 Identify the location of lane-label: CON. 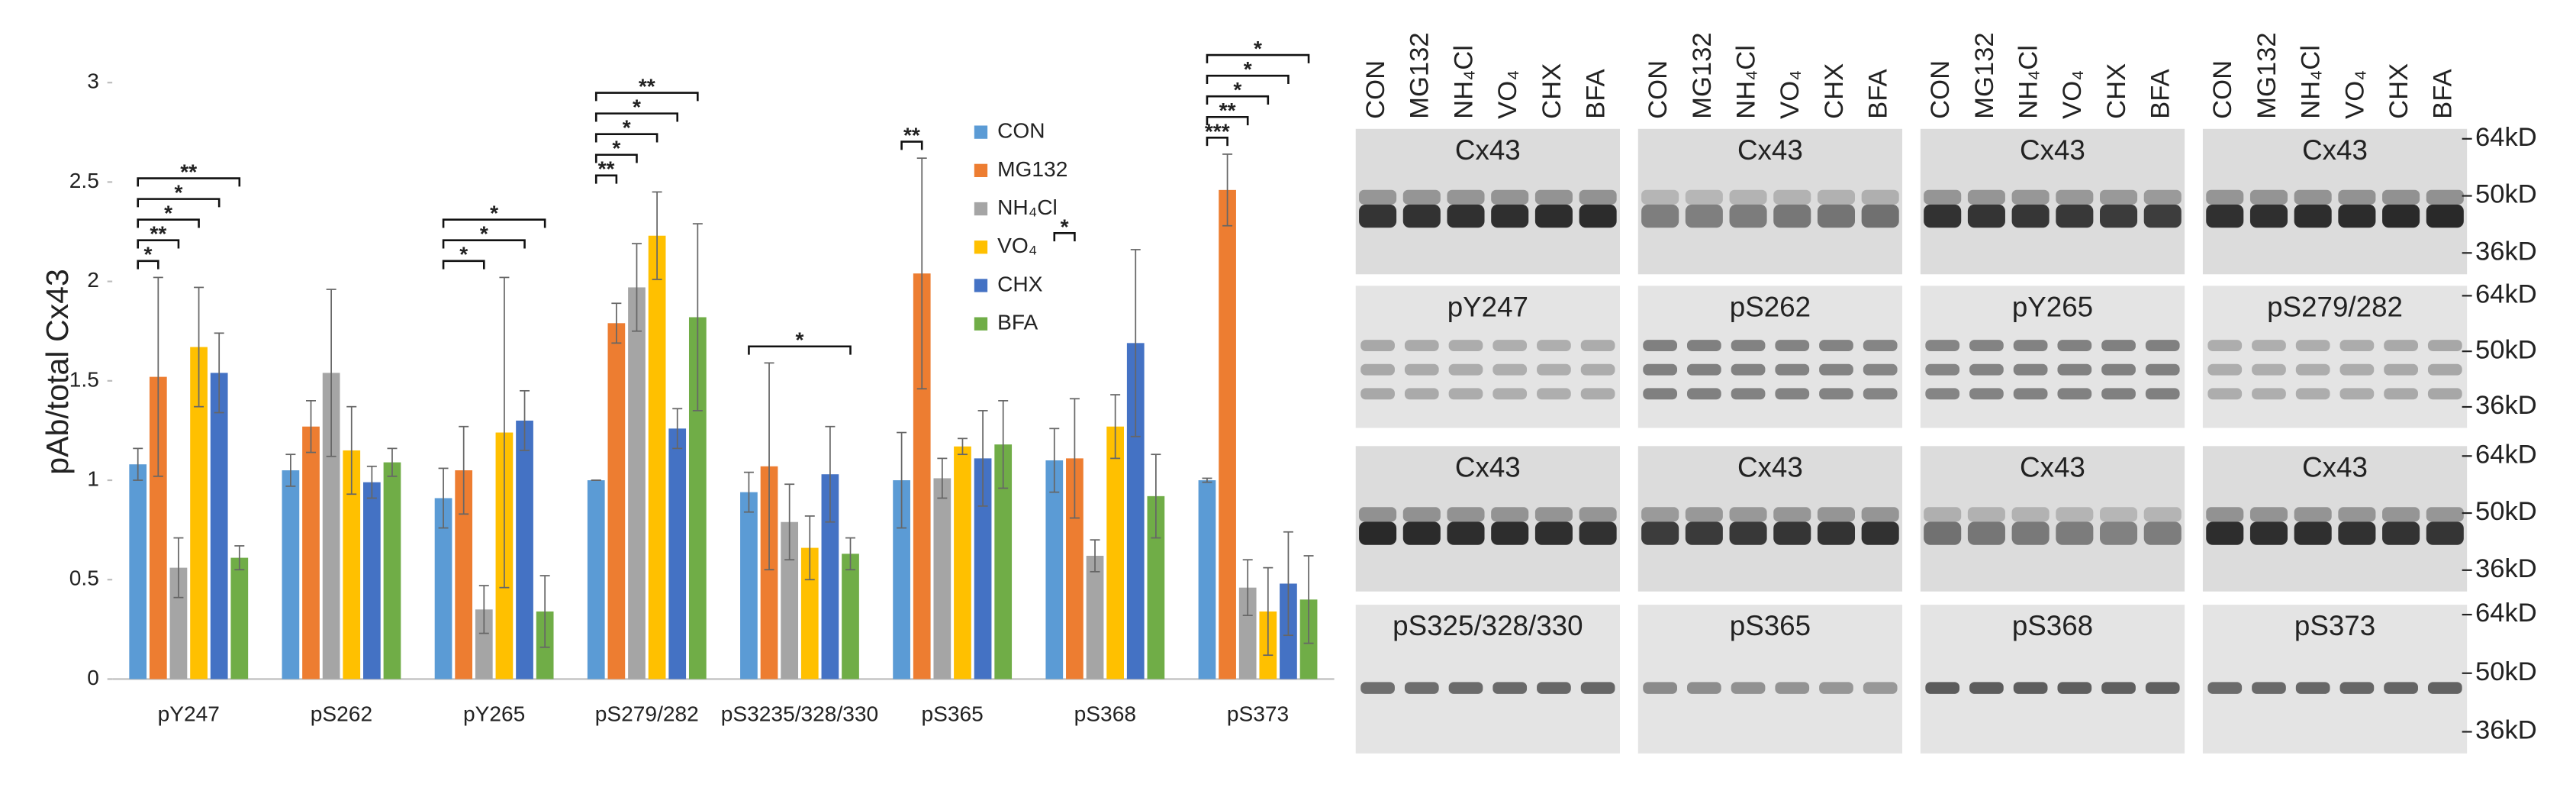
(2222, 89).